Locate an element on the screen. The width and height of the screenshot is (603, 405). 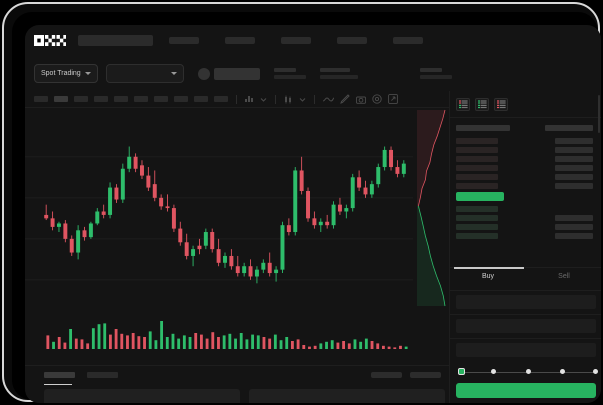
order-percent-slider is located at coordinates (528, 372).